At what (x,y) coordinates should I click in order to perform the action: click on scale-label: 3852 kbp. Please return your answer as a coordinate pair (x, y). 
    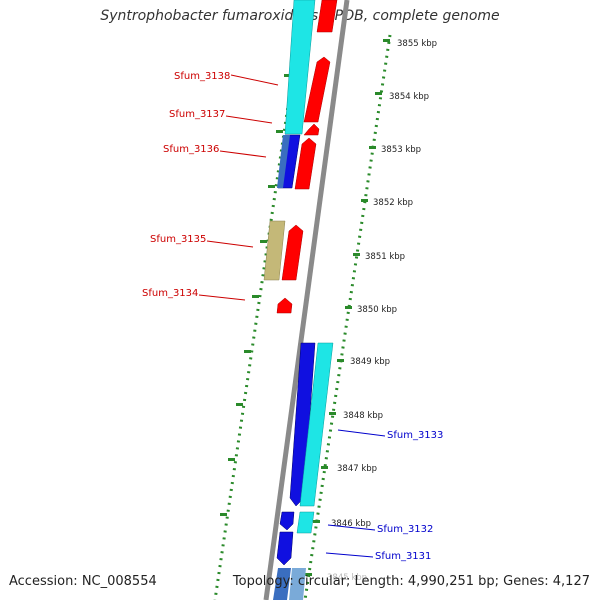
    Looking at the image, I should click on (393, 203).